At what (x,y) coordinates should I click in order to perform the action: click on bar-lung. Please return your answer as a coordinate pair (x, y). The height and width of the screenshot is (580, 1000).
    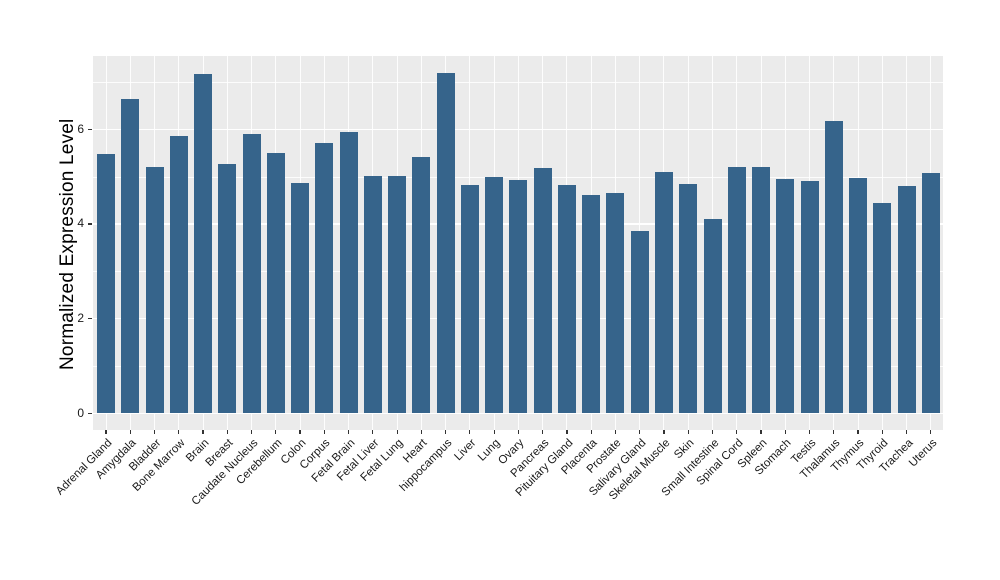
    Looking at the image, I should click on (494, 295).